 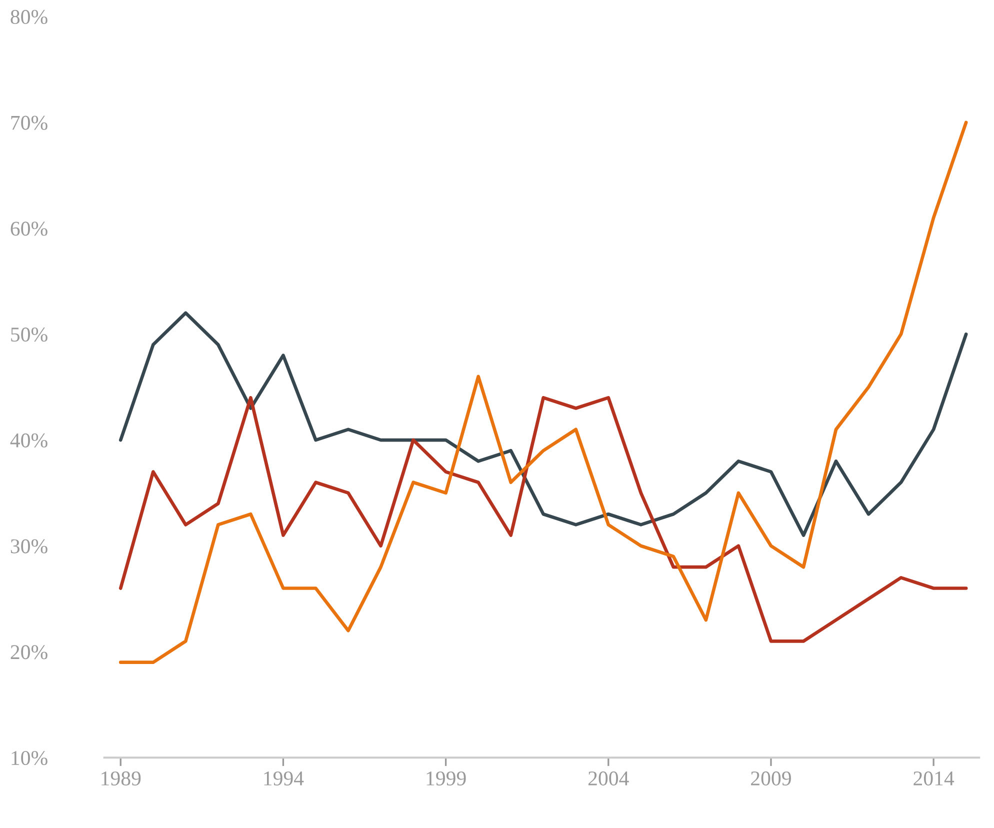 I want to click on y-tick-label: 60%, so click(x=29, y=229).